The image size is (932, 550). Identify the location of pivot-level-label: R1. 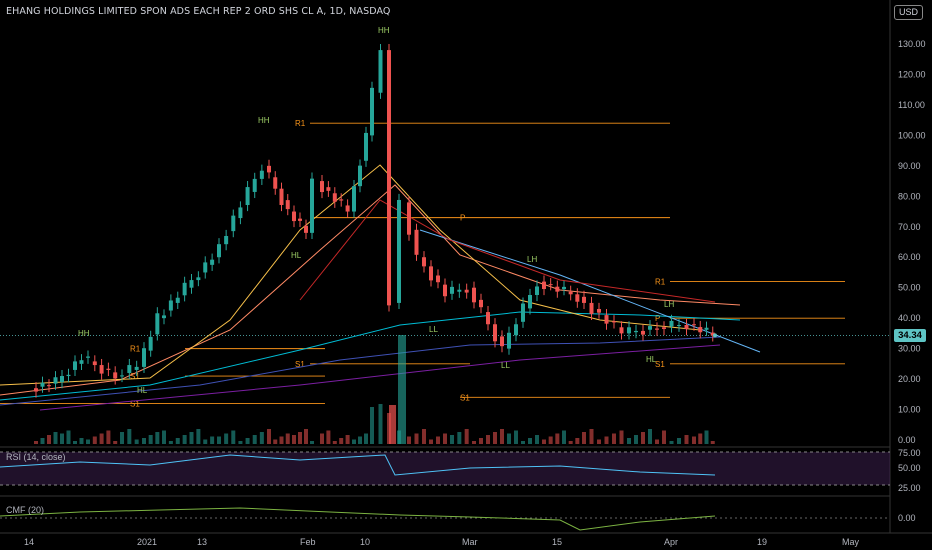
(660, 282).